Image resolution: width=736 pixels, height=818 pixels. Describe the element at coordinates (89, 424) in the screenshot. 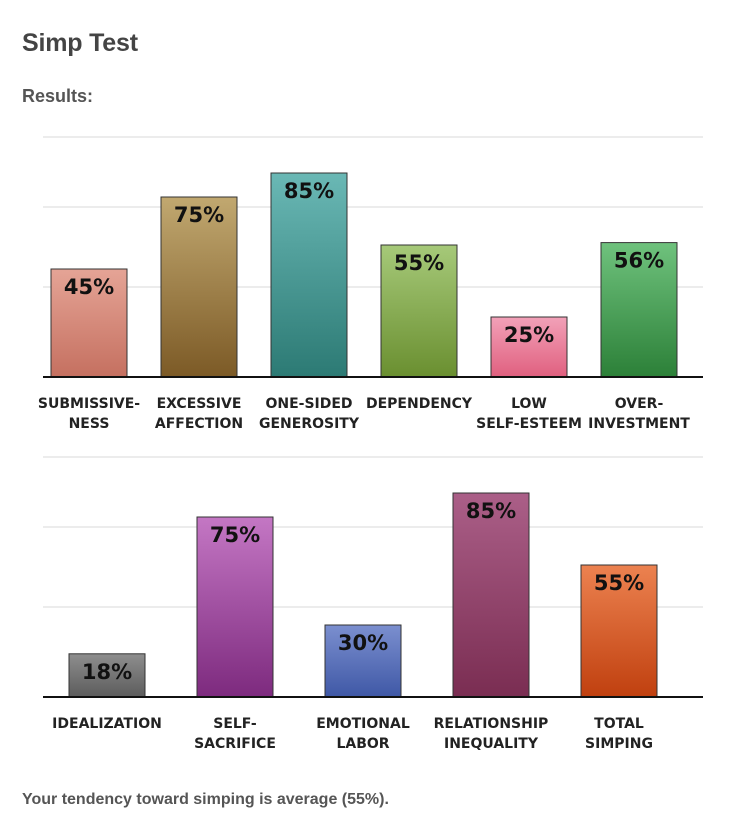

I see `category-label: NESS` at that location.